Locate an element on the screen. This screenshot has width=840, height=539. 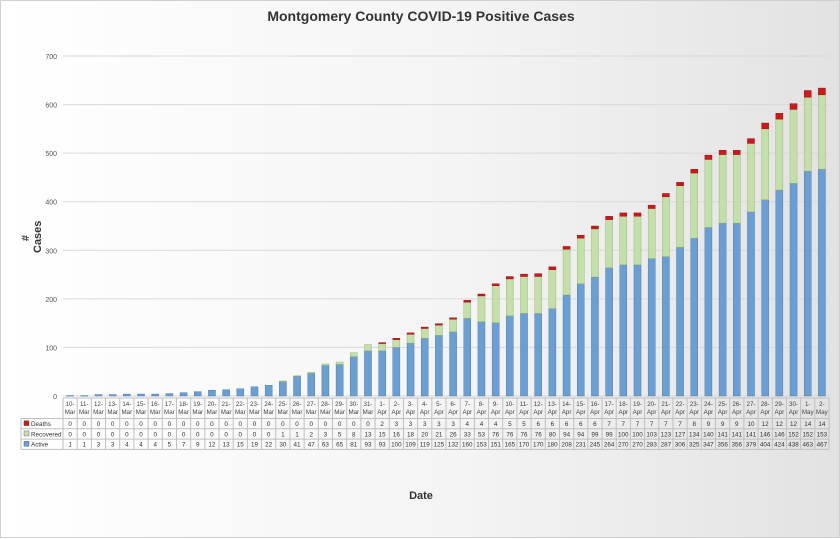
legend-label-deaths: Deaths is located at coordinates (41, 424).